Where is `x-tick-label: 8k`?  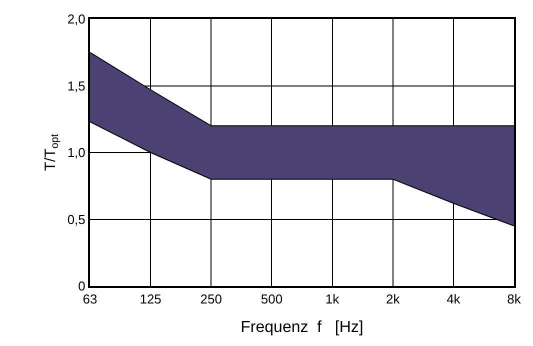
x-tick-label: 8k is located at coordinates (514, 299).